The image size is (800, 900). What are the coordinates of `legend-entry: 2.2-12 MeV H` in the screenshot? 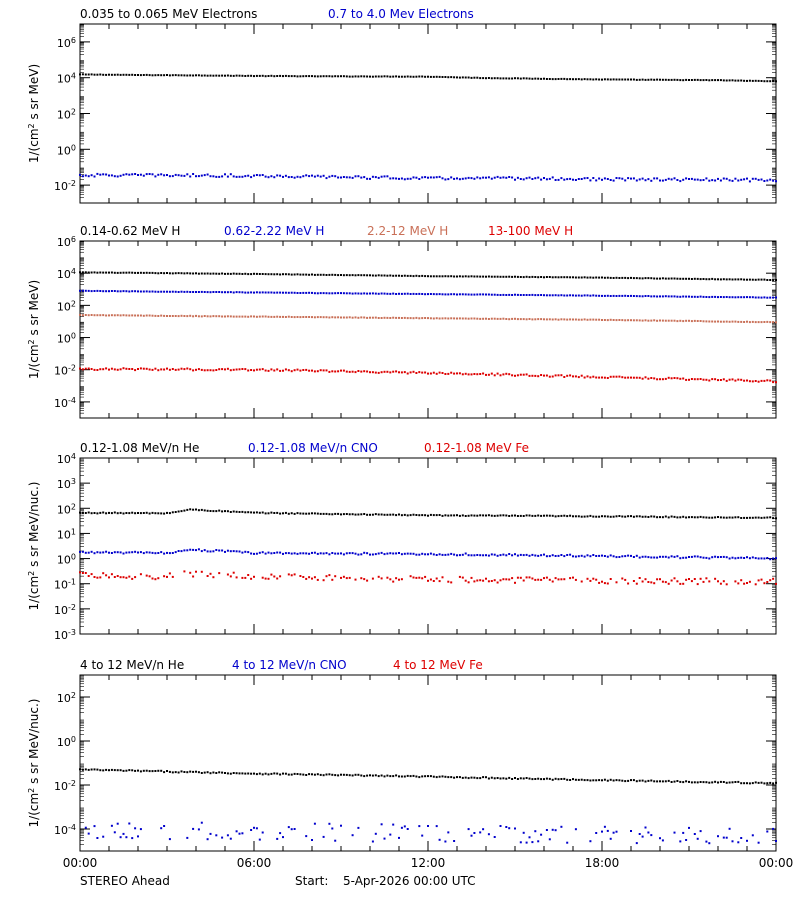 It's located at (407, 231).